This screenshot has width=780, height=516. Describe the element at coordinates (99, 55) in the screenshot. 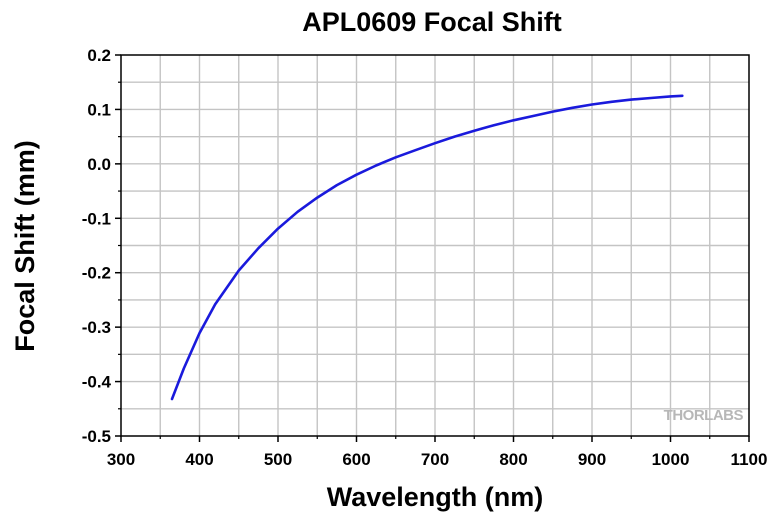

I see `y-tick-label: 0.2` at that location.